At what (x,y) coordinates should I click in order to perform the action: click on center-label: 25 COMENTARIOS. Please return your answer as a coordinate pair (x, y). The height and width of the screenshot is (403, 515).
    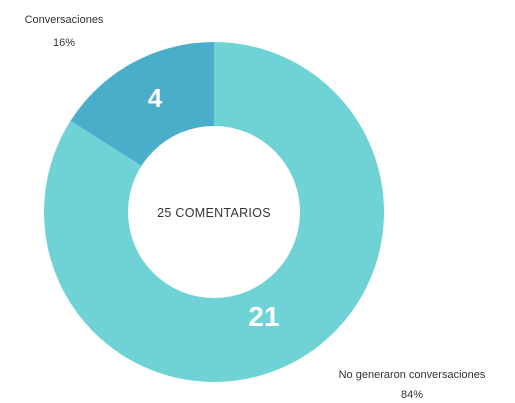
    Looking at the image, I should click on (214, 213).